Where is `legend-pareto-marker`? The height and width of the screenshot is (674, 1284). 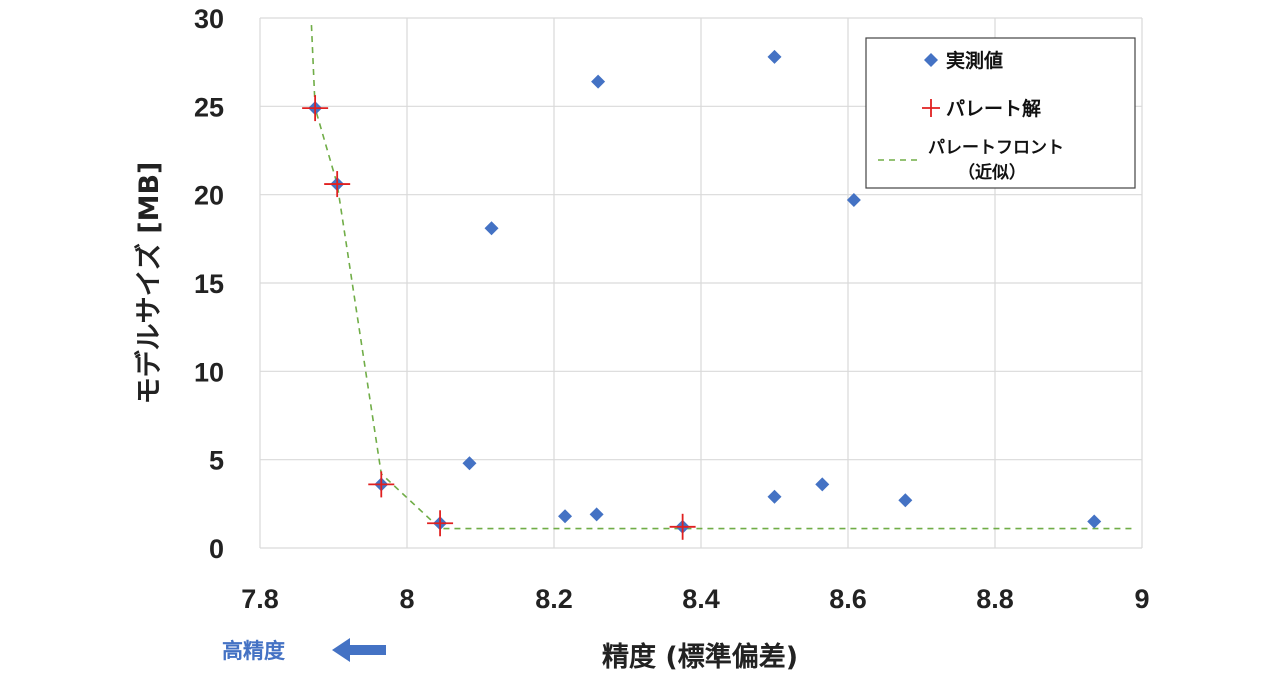
legend-pareto-marker is located at coordinates (931, 108).